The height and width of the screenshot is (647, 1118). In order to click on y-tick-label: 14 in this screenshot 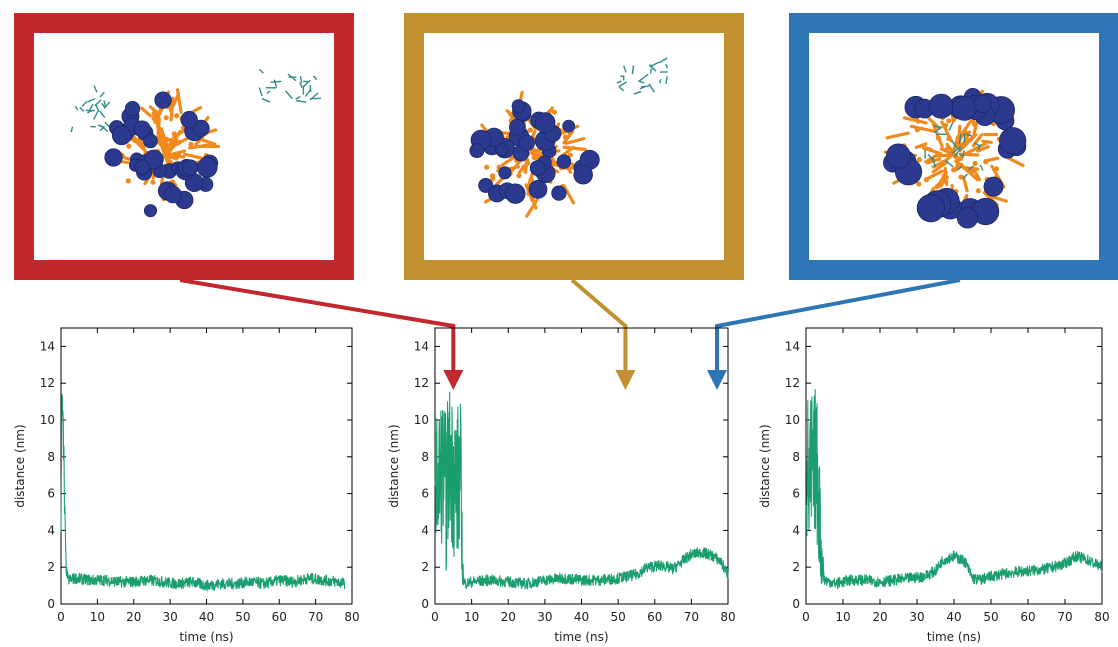, I will do `click(47, 346)`.